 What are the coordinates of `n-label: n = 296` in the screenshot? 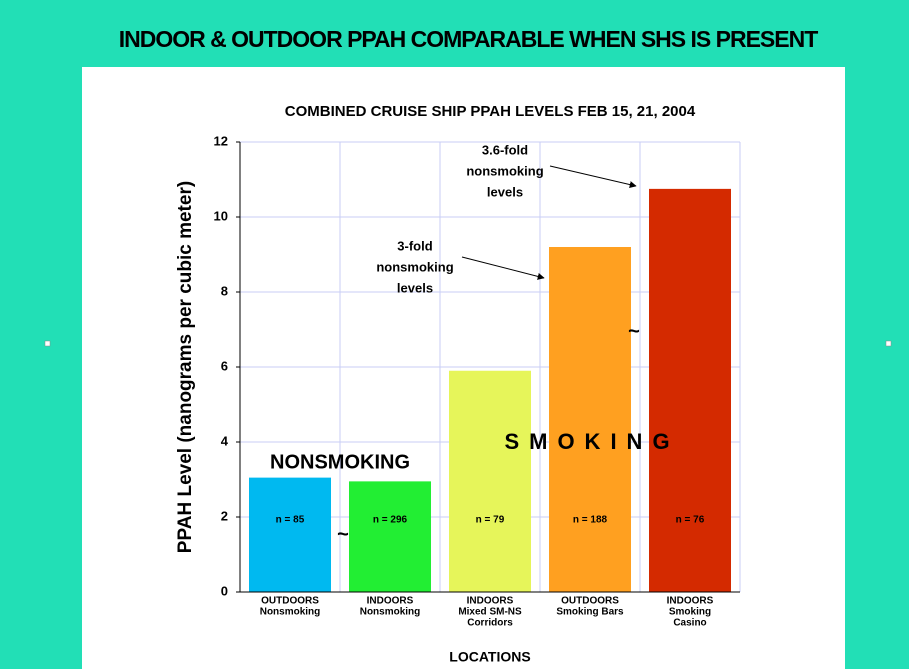 It's located at (390, 520).